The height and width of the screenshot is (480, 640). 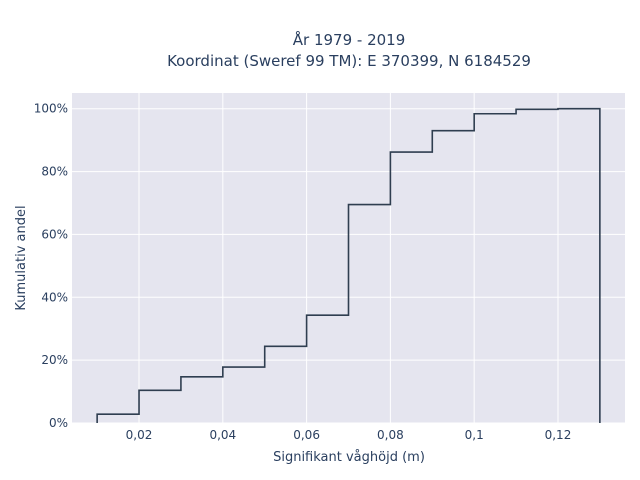 I want to click on x-axis-label: Signifikant våghöjd (m), so click(x=349, y=457).